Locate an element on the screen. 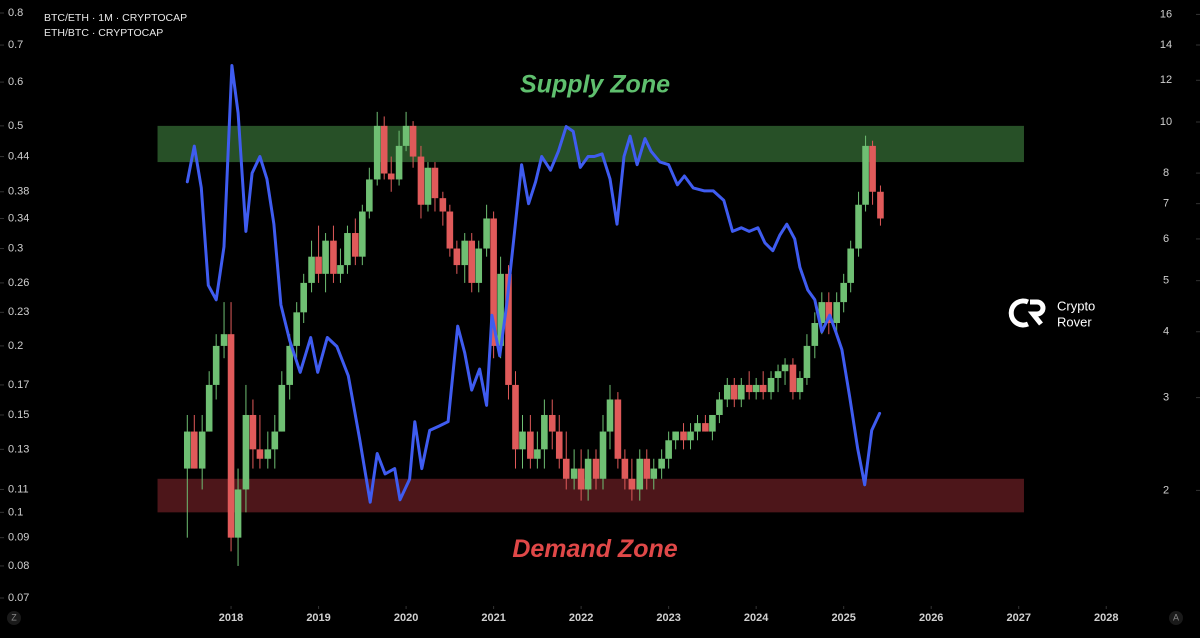 Image resolution: width=1200 pixels, height=638 pixels. x-tick-label: 2027 is located at coordinates (1018, 618).